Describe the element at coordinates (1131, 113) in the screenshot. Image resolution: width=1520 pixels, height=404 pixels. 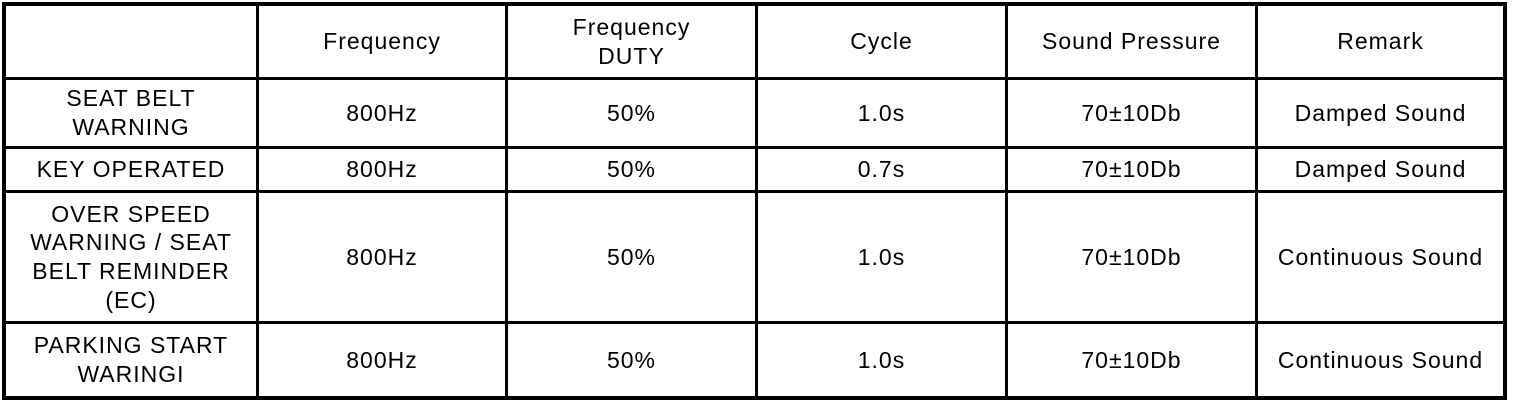
I see `seat-belt-warning-sound-pressure: 70±10Db` at that location.